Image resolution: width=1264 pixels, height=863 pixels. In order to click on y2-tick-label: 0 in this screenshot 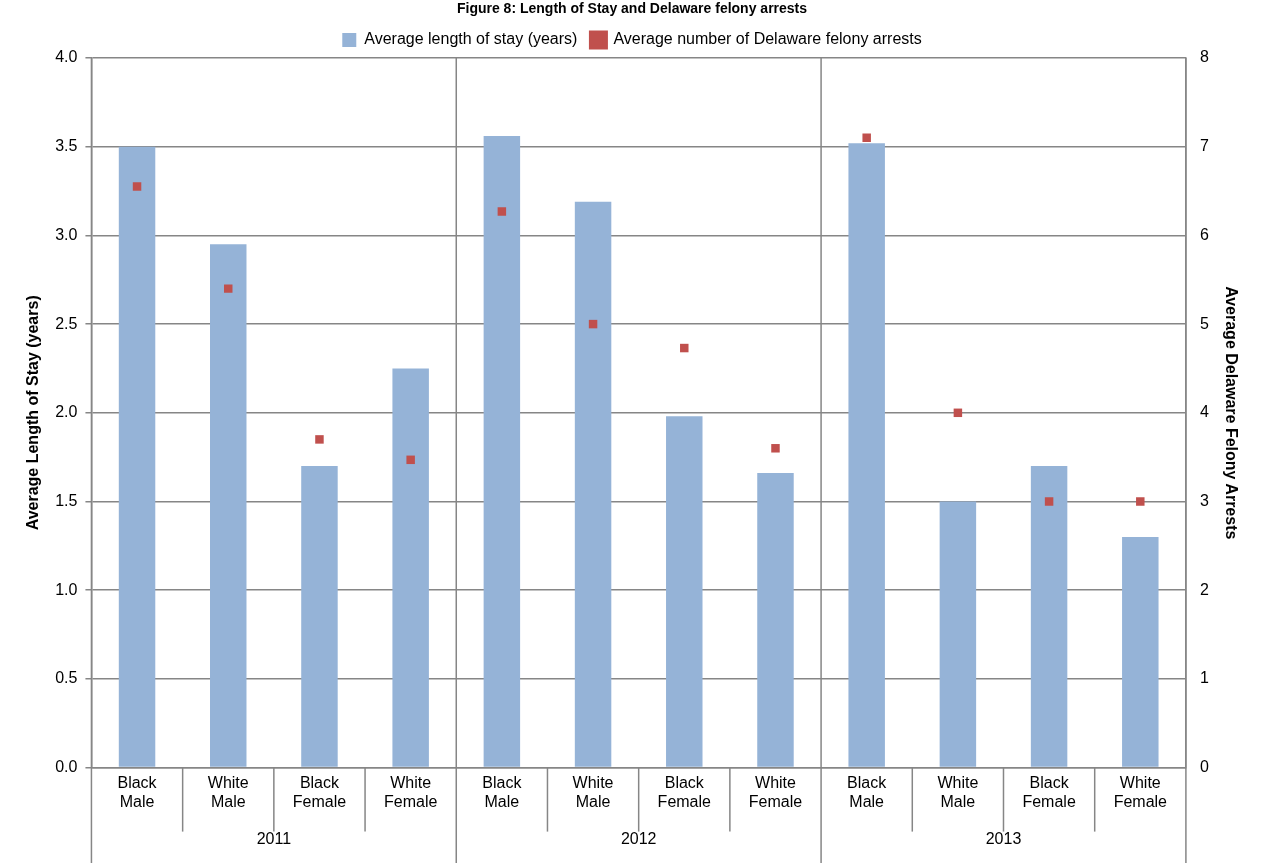, I will do `click(1204, 767)`.